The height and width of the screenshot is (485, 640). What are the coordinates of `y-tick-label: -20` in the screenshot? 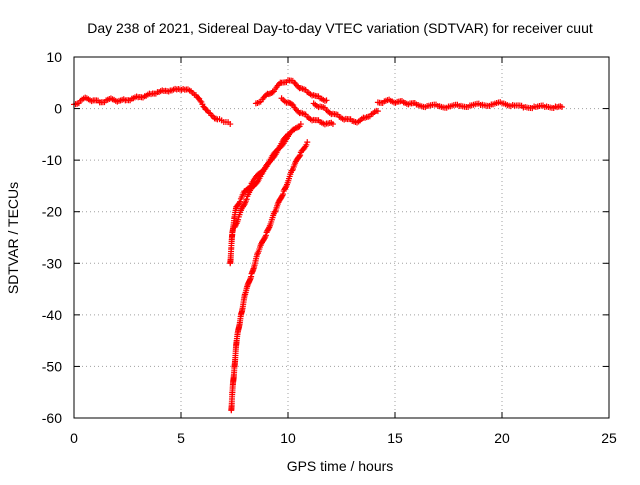 It's located at (52, 212).